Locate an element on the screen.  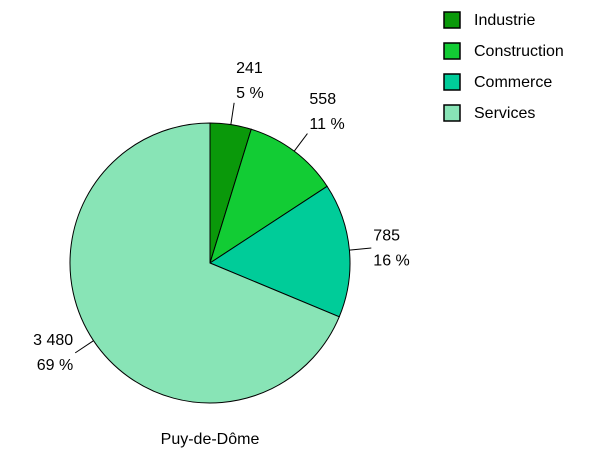
legend-label: Industrie is located at coordinates (504, 20).